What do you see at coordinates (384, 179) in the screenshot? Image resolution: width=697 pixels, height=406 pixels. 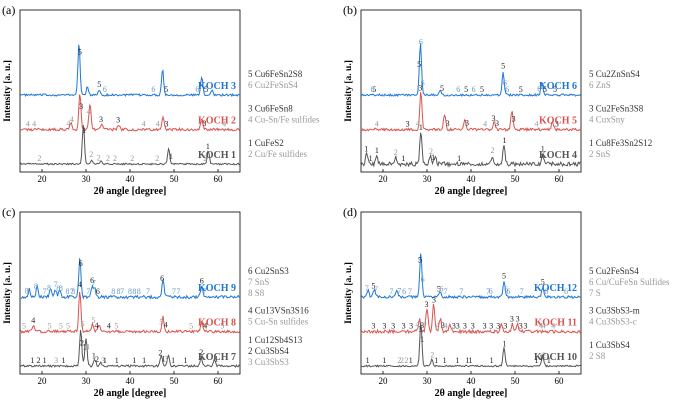 I see `x-tick-label: 20` at bounding box center [384, 179].